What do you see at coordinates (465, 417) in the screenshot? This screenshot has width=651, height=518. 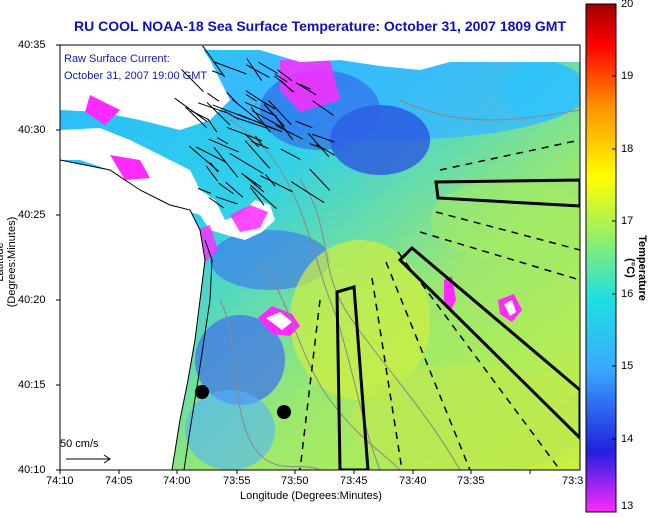 I see `warm-patch-southeast` at bounding box center [465, 417].